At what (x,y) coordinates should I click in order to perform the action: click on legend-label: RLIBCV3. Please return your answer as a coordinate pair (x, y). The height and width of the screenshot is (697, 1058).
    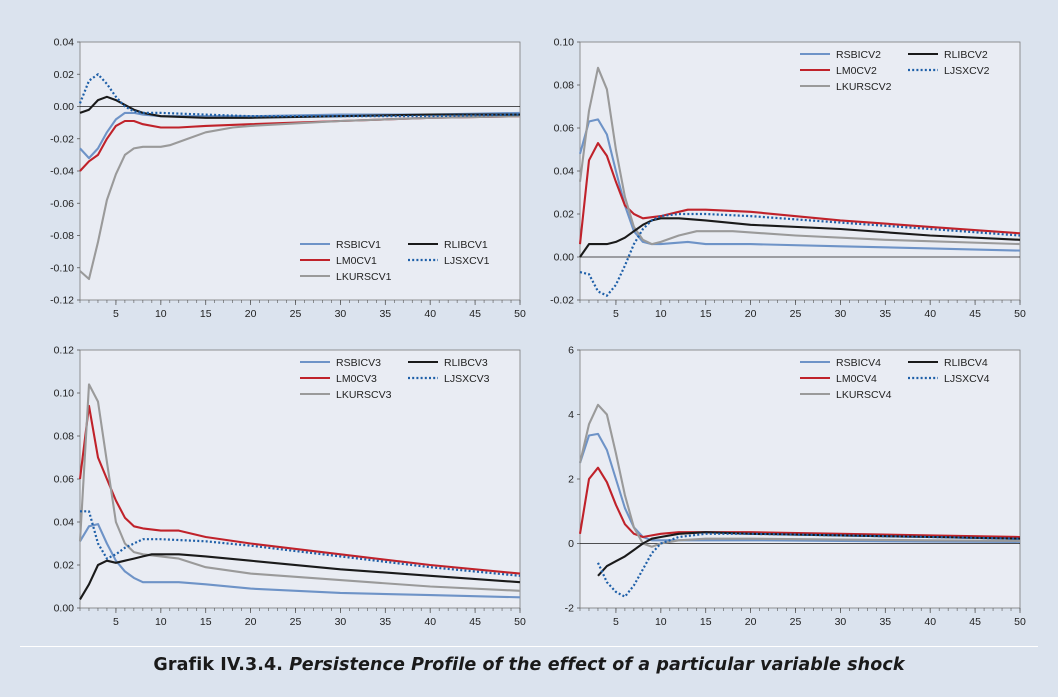
    Looking at the image, I should click on (466, 363).